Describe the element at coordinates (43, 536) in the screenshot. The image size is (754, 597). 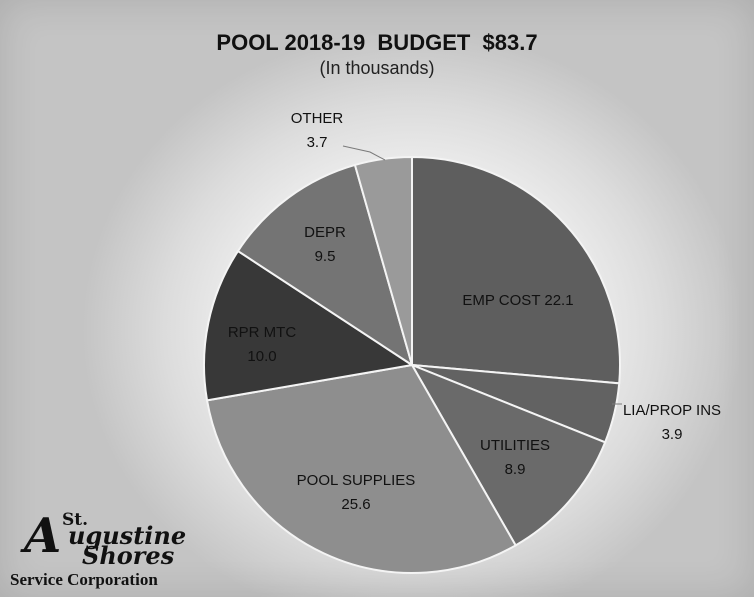
I see `logo-initial: A` at that location.